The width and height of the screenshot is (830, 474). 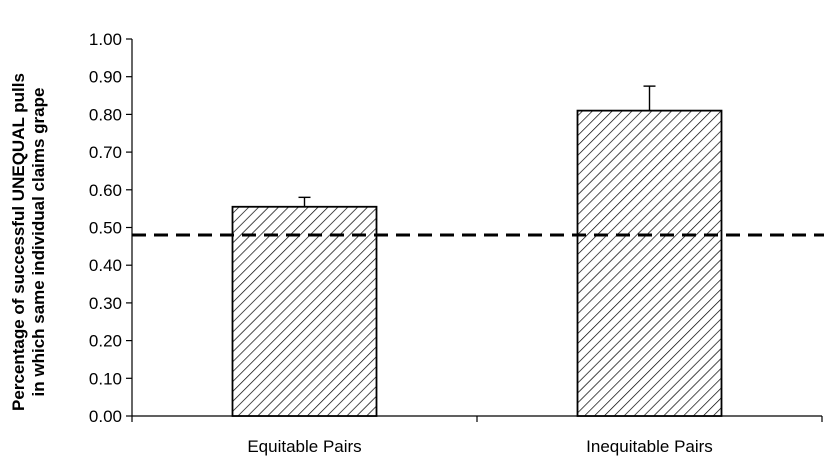 I want to click on y-tick-label: 0.80, so click(x=105, y=114).